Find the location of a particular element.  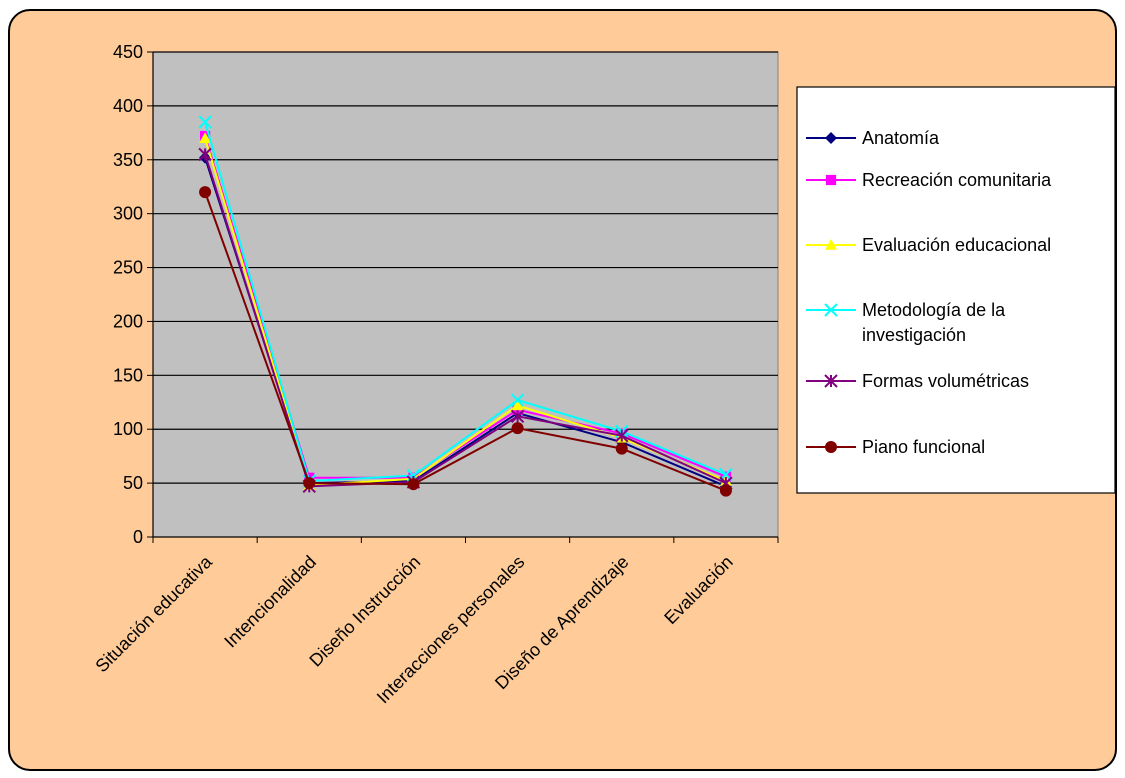

legend-label: Evaluación educacional is located at coordinates (956, 245).